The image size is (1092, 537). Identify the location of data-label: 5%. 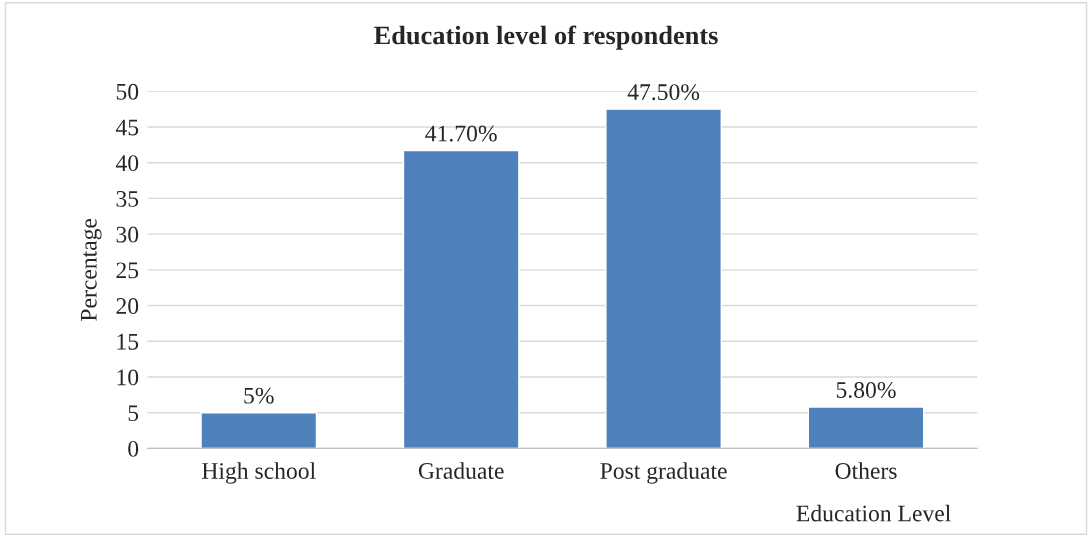
(259, 395).